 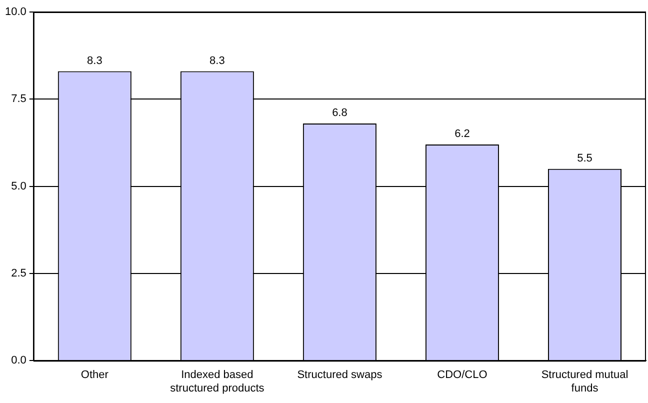 I want to click on y-tick-label: 0.0, so click(x=18, y=360).